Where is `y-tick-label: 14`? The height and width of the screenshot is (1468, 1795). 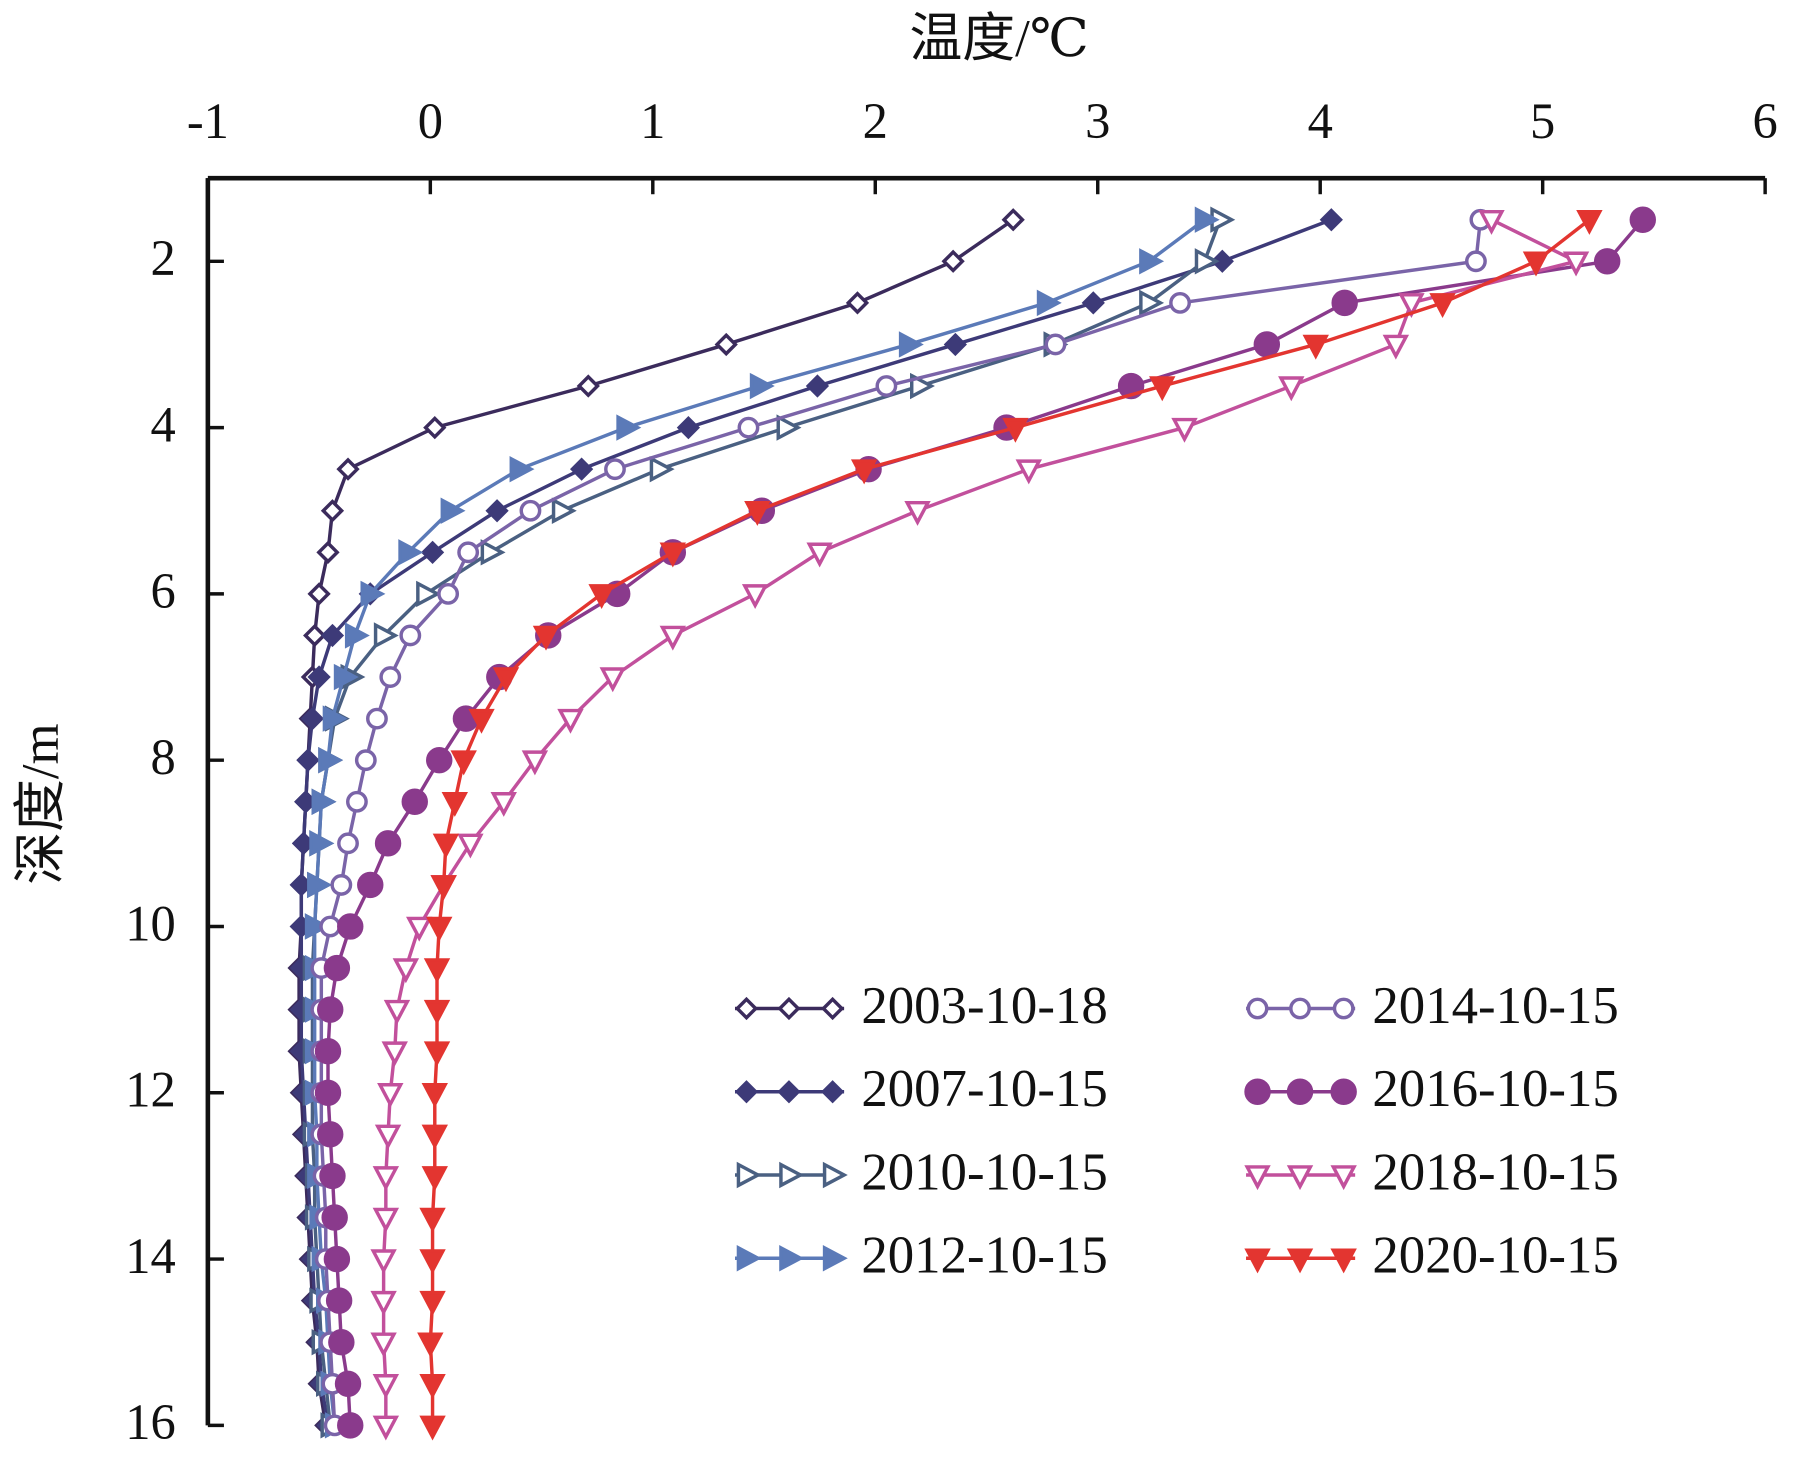
y-tick-label: 14 is located at coordinates (150, 1256).